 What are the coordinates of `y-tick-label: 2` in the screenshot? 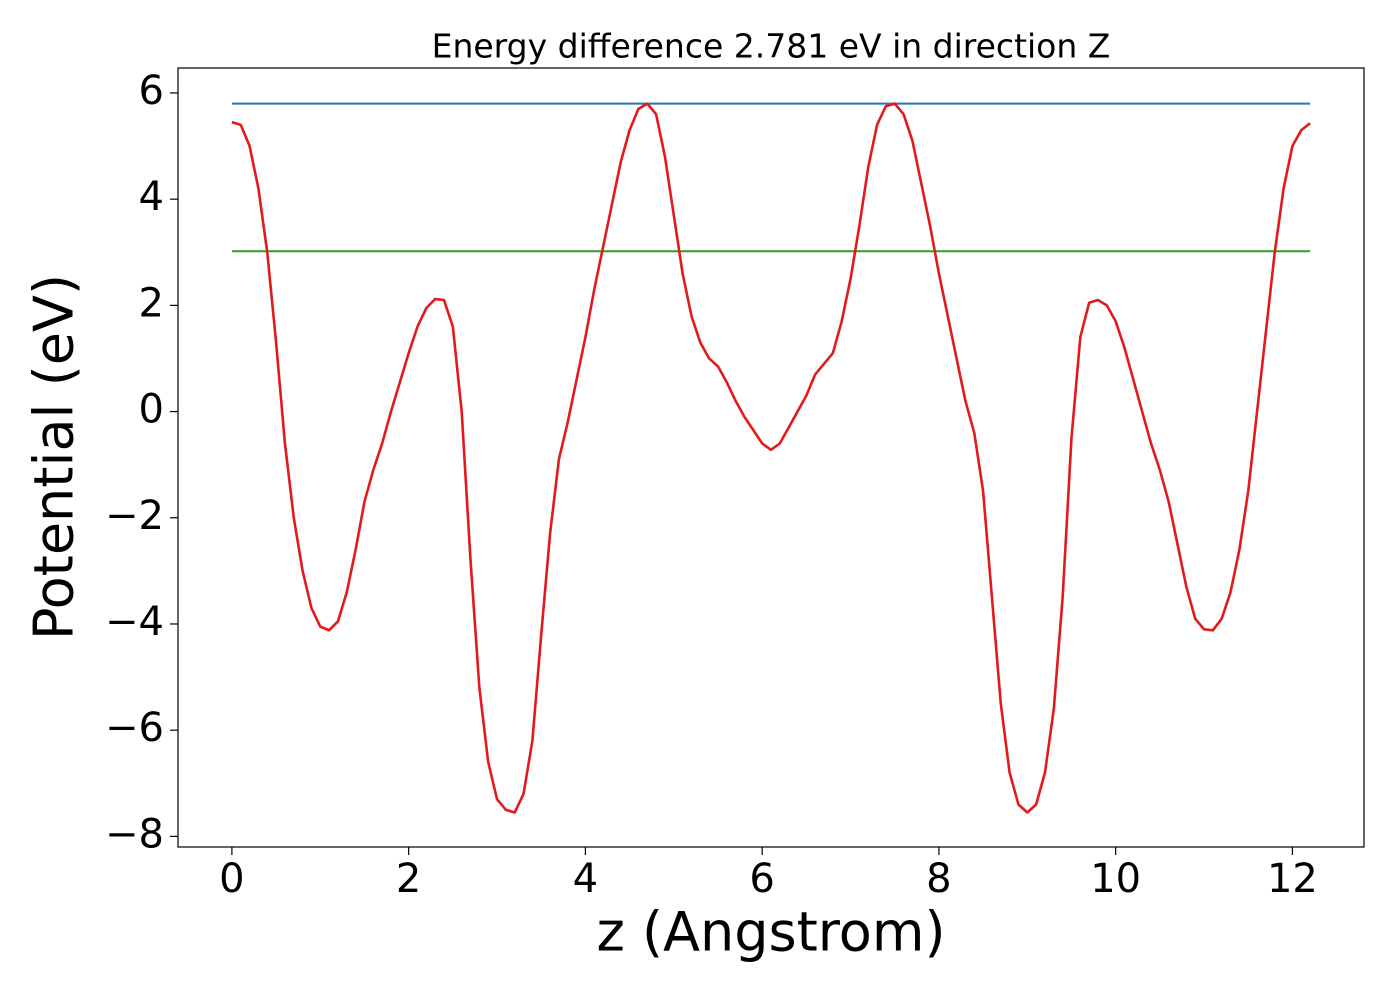 It's located at (151, 303).